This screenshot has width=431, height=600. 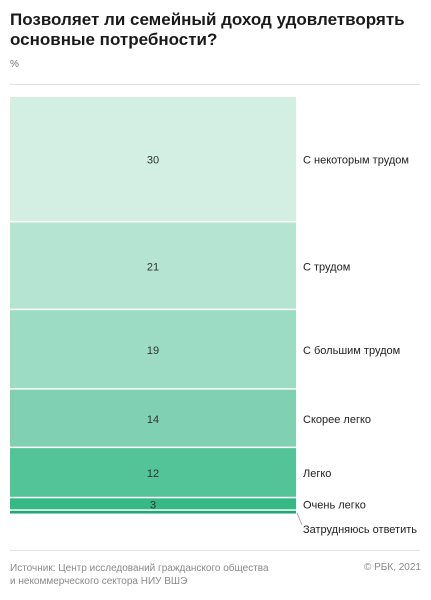 I want to click on value-label-6: 3, so click(x=153, y=506).